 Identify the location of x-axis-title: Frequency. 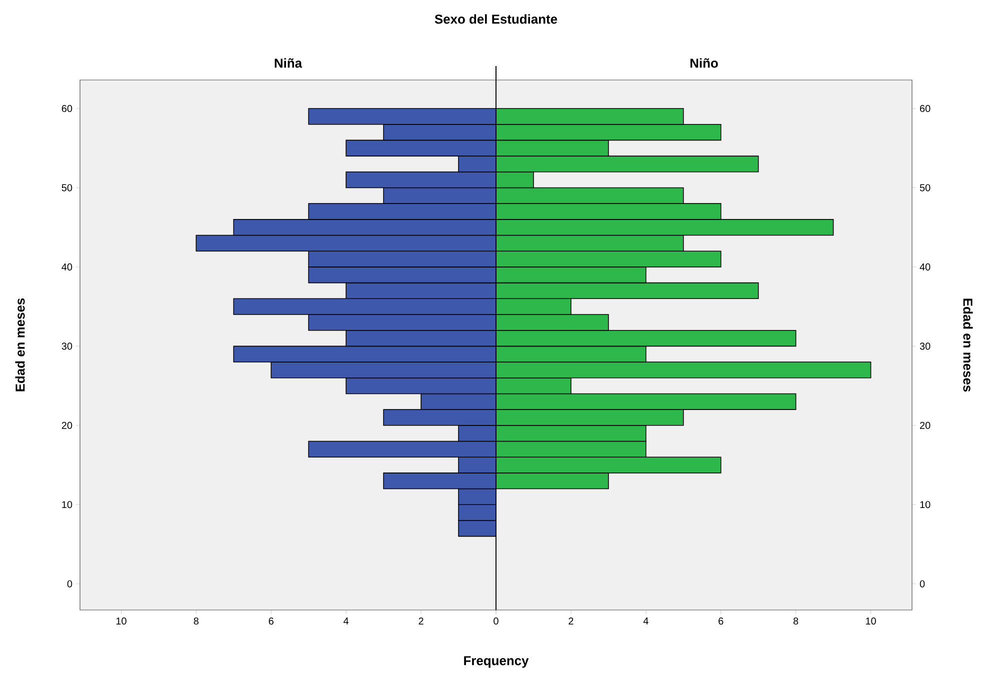
(496, 662).